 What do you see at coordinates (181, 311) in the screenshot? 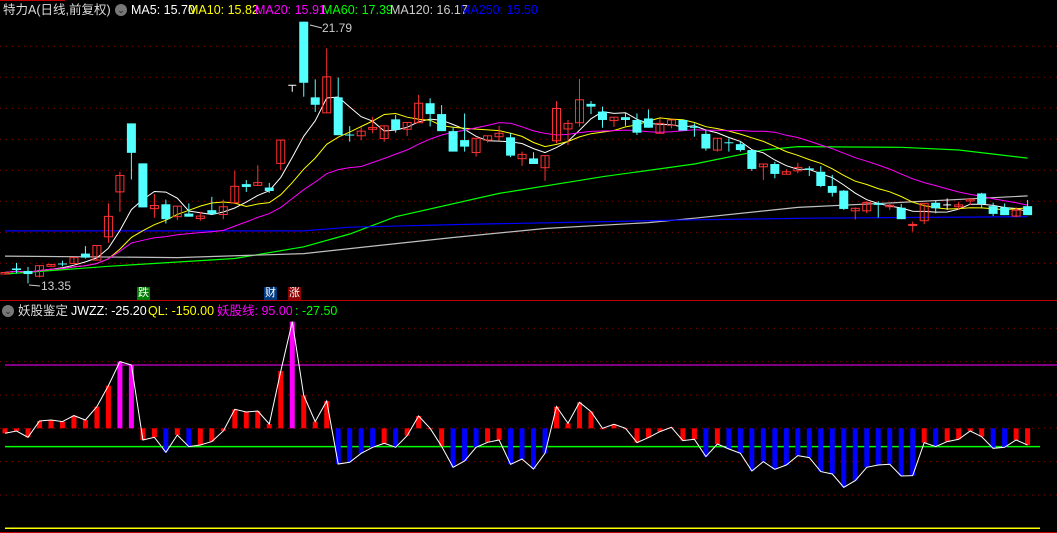
I see `ql-legend: QL: -150.00` at bounding box center [181, 311].